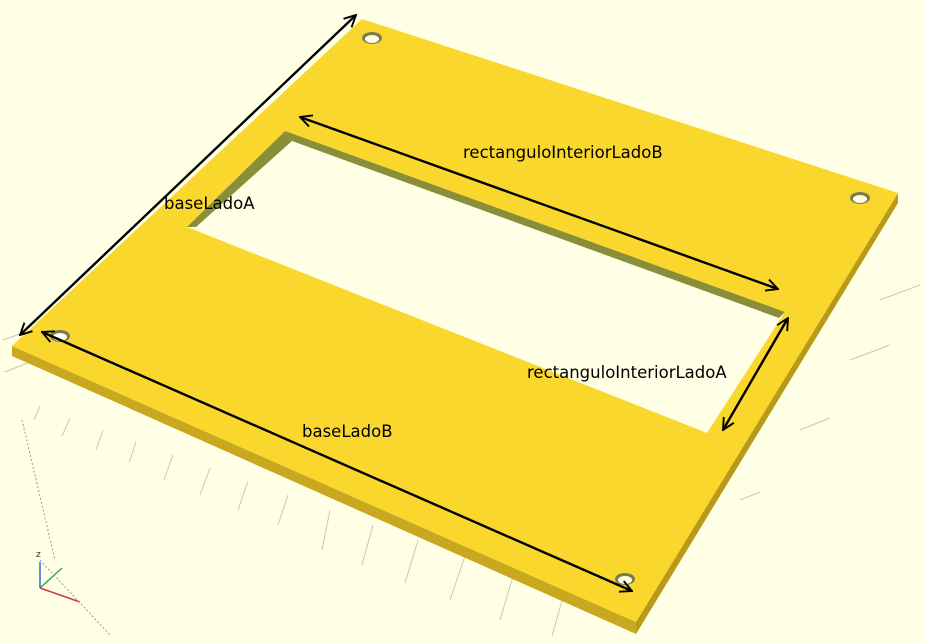 The width and height of the screenshot is (925, 643). What do you see at coordinates (209, 203) in the screenshot?
I see `label-base-lado-a: baseLadoA` at bounding box center [209, 203].